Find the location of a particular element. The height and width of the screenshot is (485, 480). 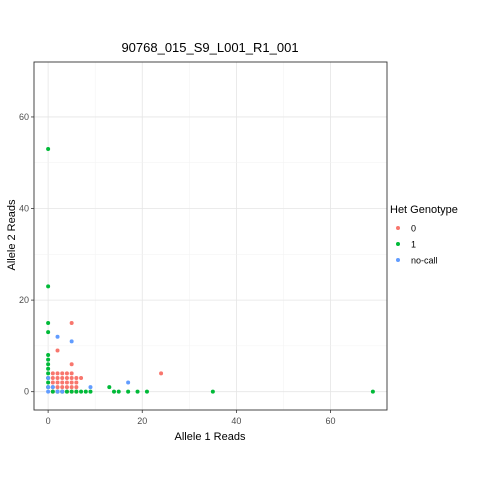

legend-title: Het Genotype is located at coordinates (424, 210).